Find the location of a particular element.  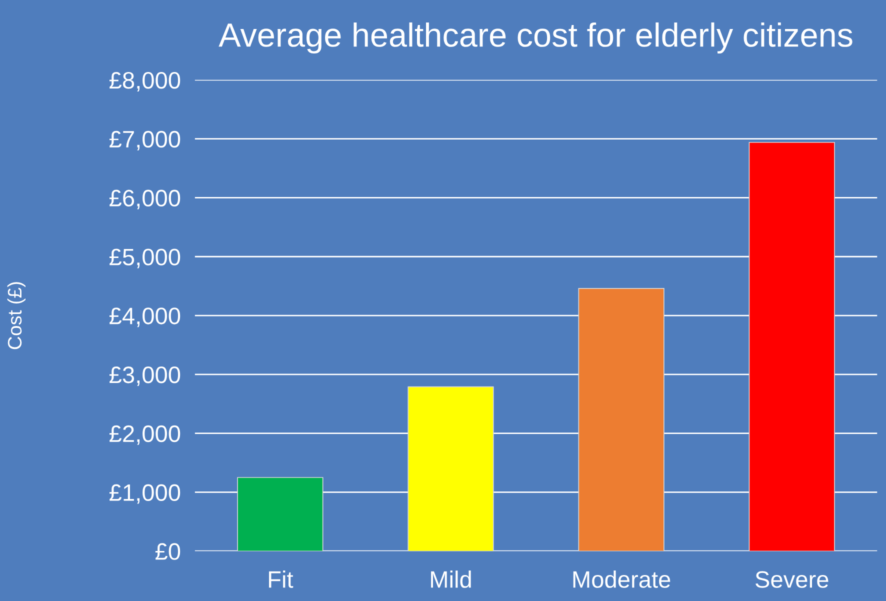

y-tick-label: £4,000 is located at coordinates (144, 318).